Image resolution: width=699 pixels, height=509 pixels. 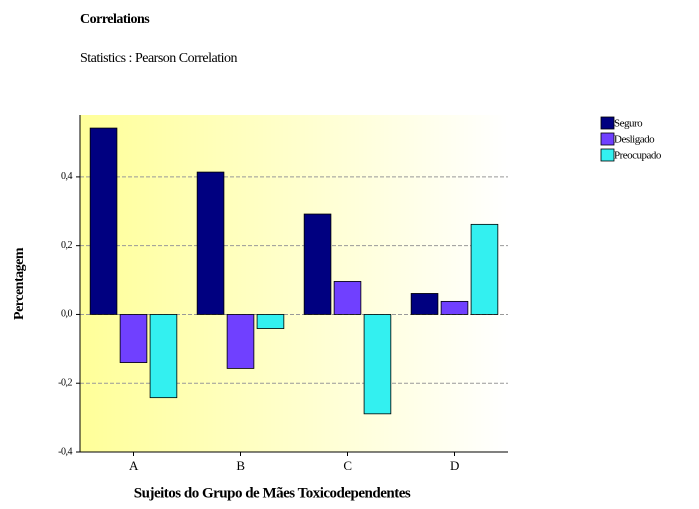 I want to click on y-tick-label: -0,4, so click(x=65, y=451).